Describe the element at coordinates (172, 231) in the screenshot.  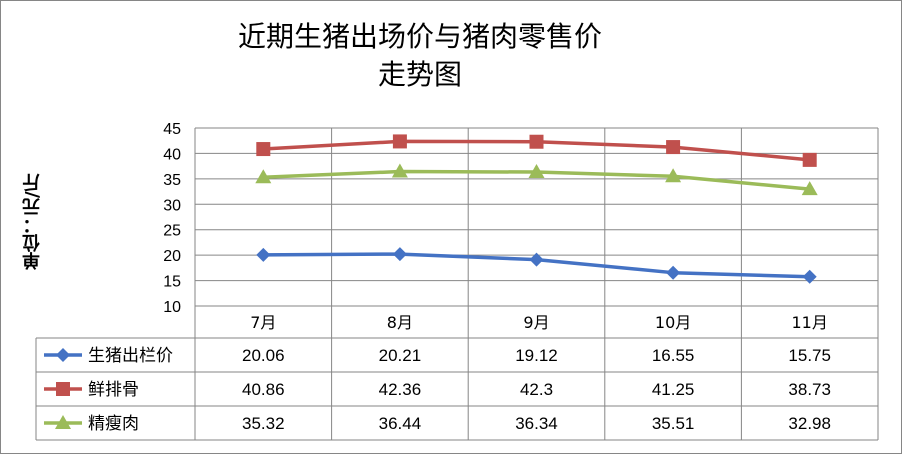
I see `y-tick-label-3: 25` at that location.